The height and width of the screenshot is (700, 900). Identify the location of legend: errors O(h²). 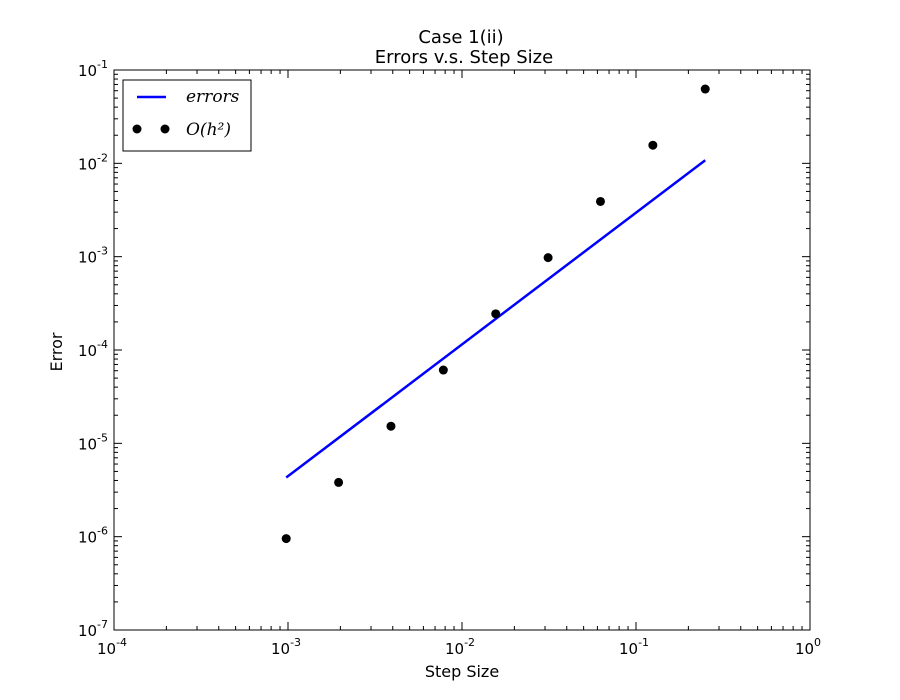
(187, 115).